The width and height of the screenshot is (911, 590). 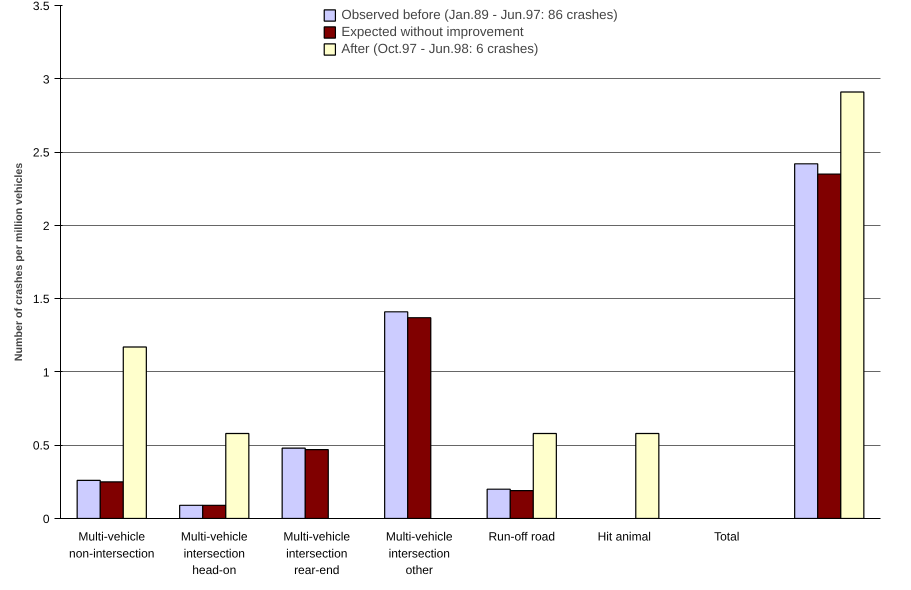 I want to click on y-tick-label: 0, so click(x=46, y=519).